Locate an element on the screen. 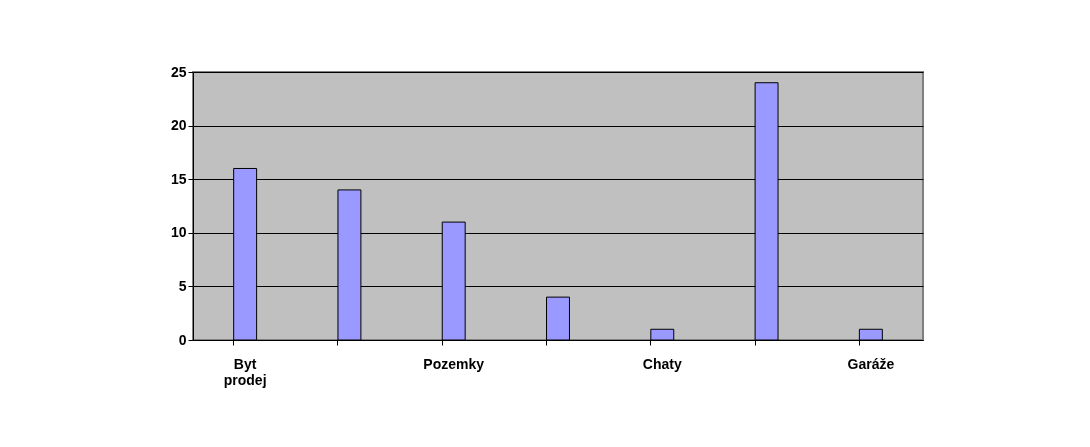 The width and height of the screenshot is (1090, 447). y-tick-label: 5 is located at coordinates (182, 285).